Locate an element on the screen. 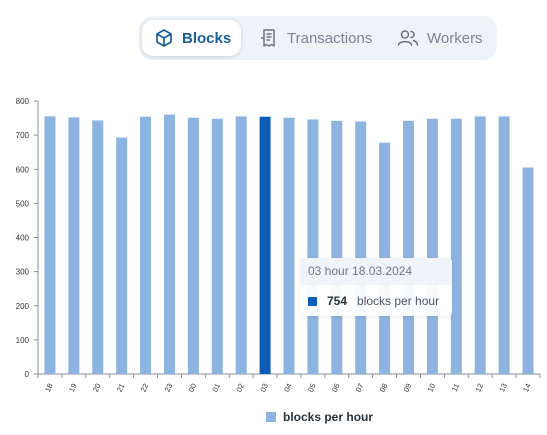 The height and width of the screenshot is (435, 547). x-tick-label: 01 is located at coordinates (216, 387).